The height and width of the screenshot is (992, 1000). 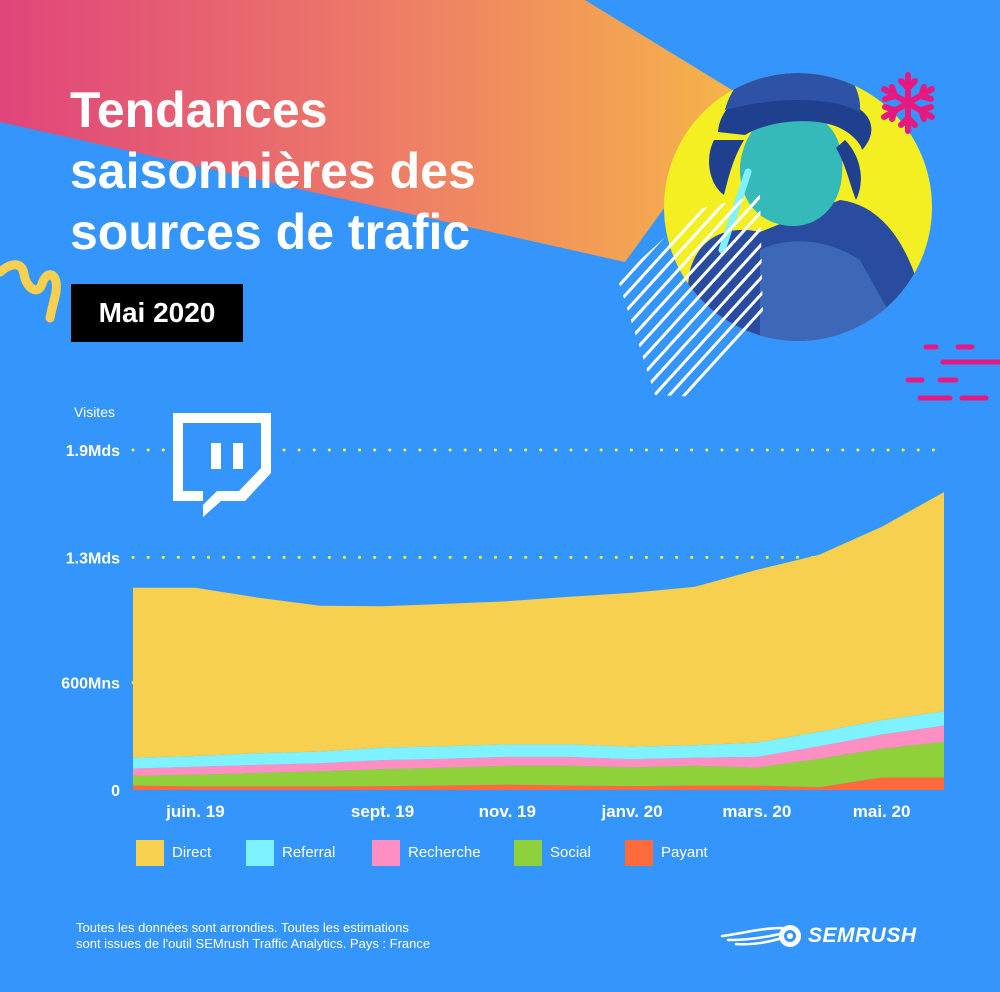 What do you see at coordinates (199, 110) in the screenshot?
I see `title-line-1: Tendances` at bounding box center [199, 110].